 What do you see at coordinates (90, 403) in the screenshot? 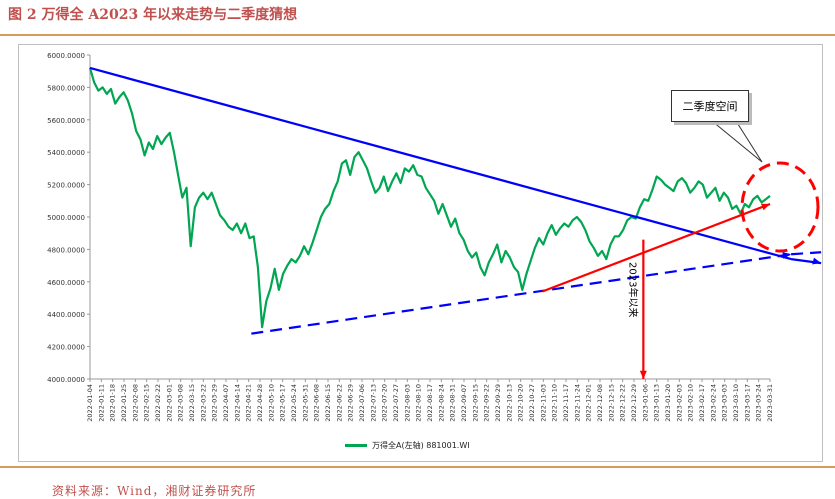
I see `x-tick-label: 2022-01-04` at bounding box center [90, 403].